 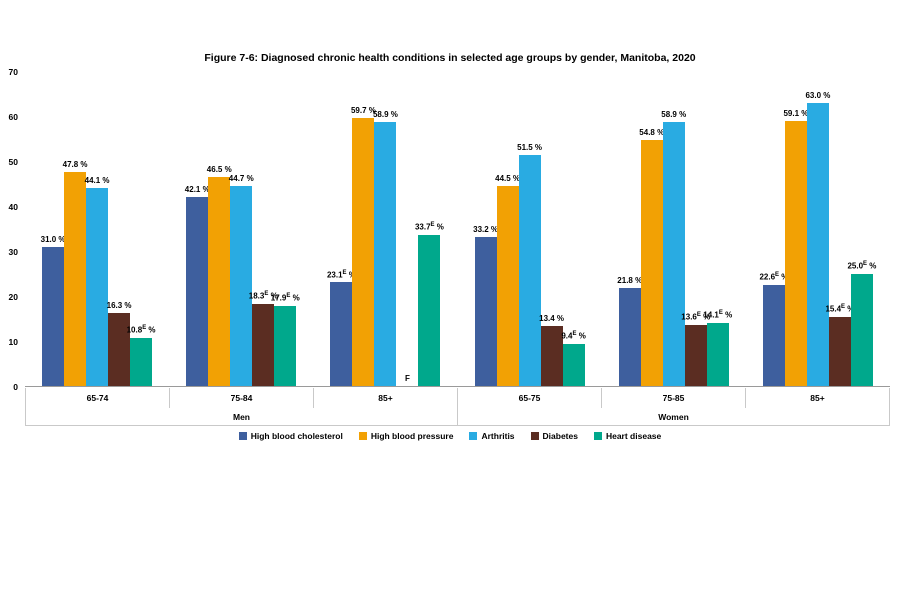 I want to click on bar-heart-disease: 14.1E %, so click(x=717, y=229).